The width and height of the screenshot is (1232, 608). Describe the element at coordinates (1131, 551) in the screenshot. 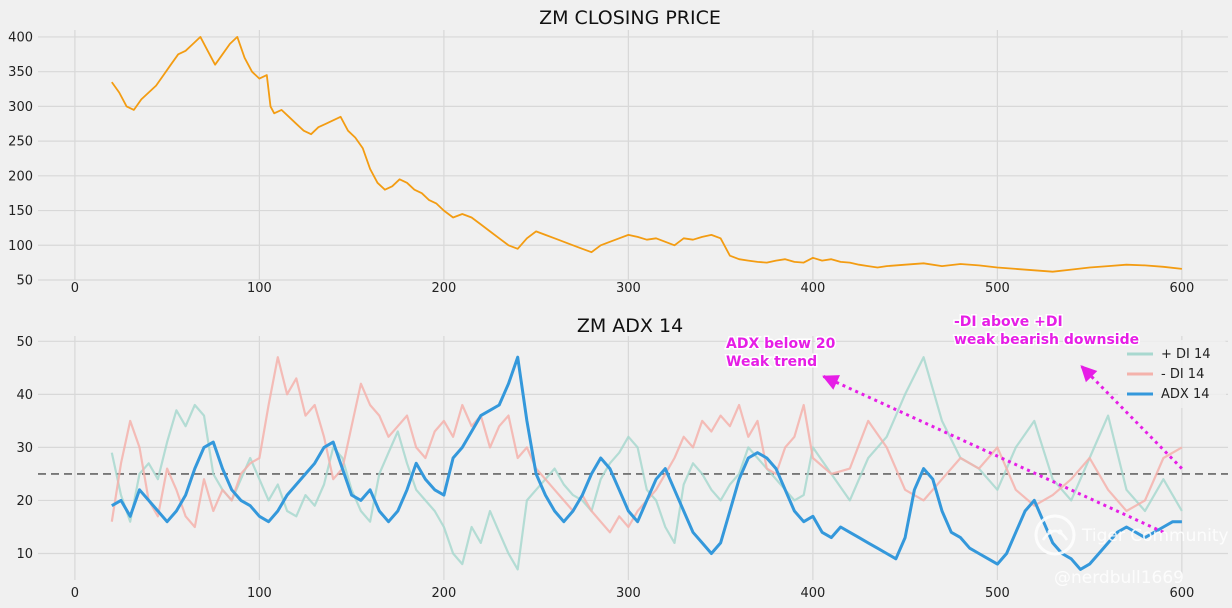

I see `watermark: Tiger Community @nerdbull1669` at that location.